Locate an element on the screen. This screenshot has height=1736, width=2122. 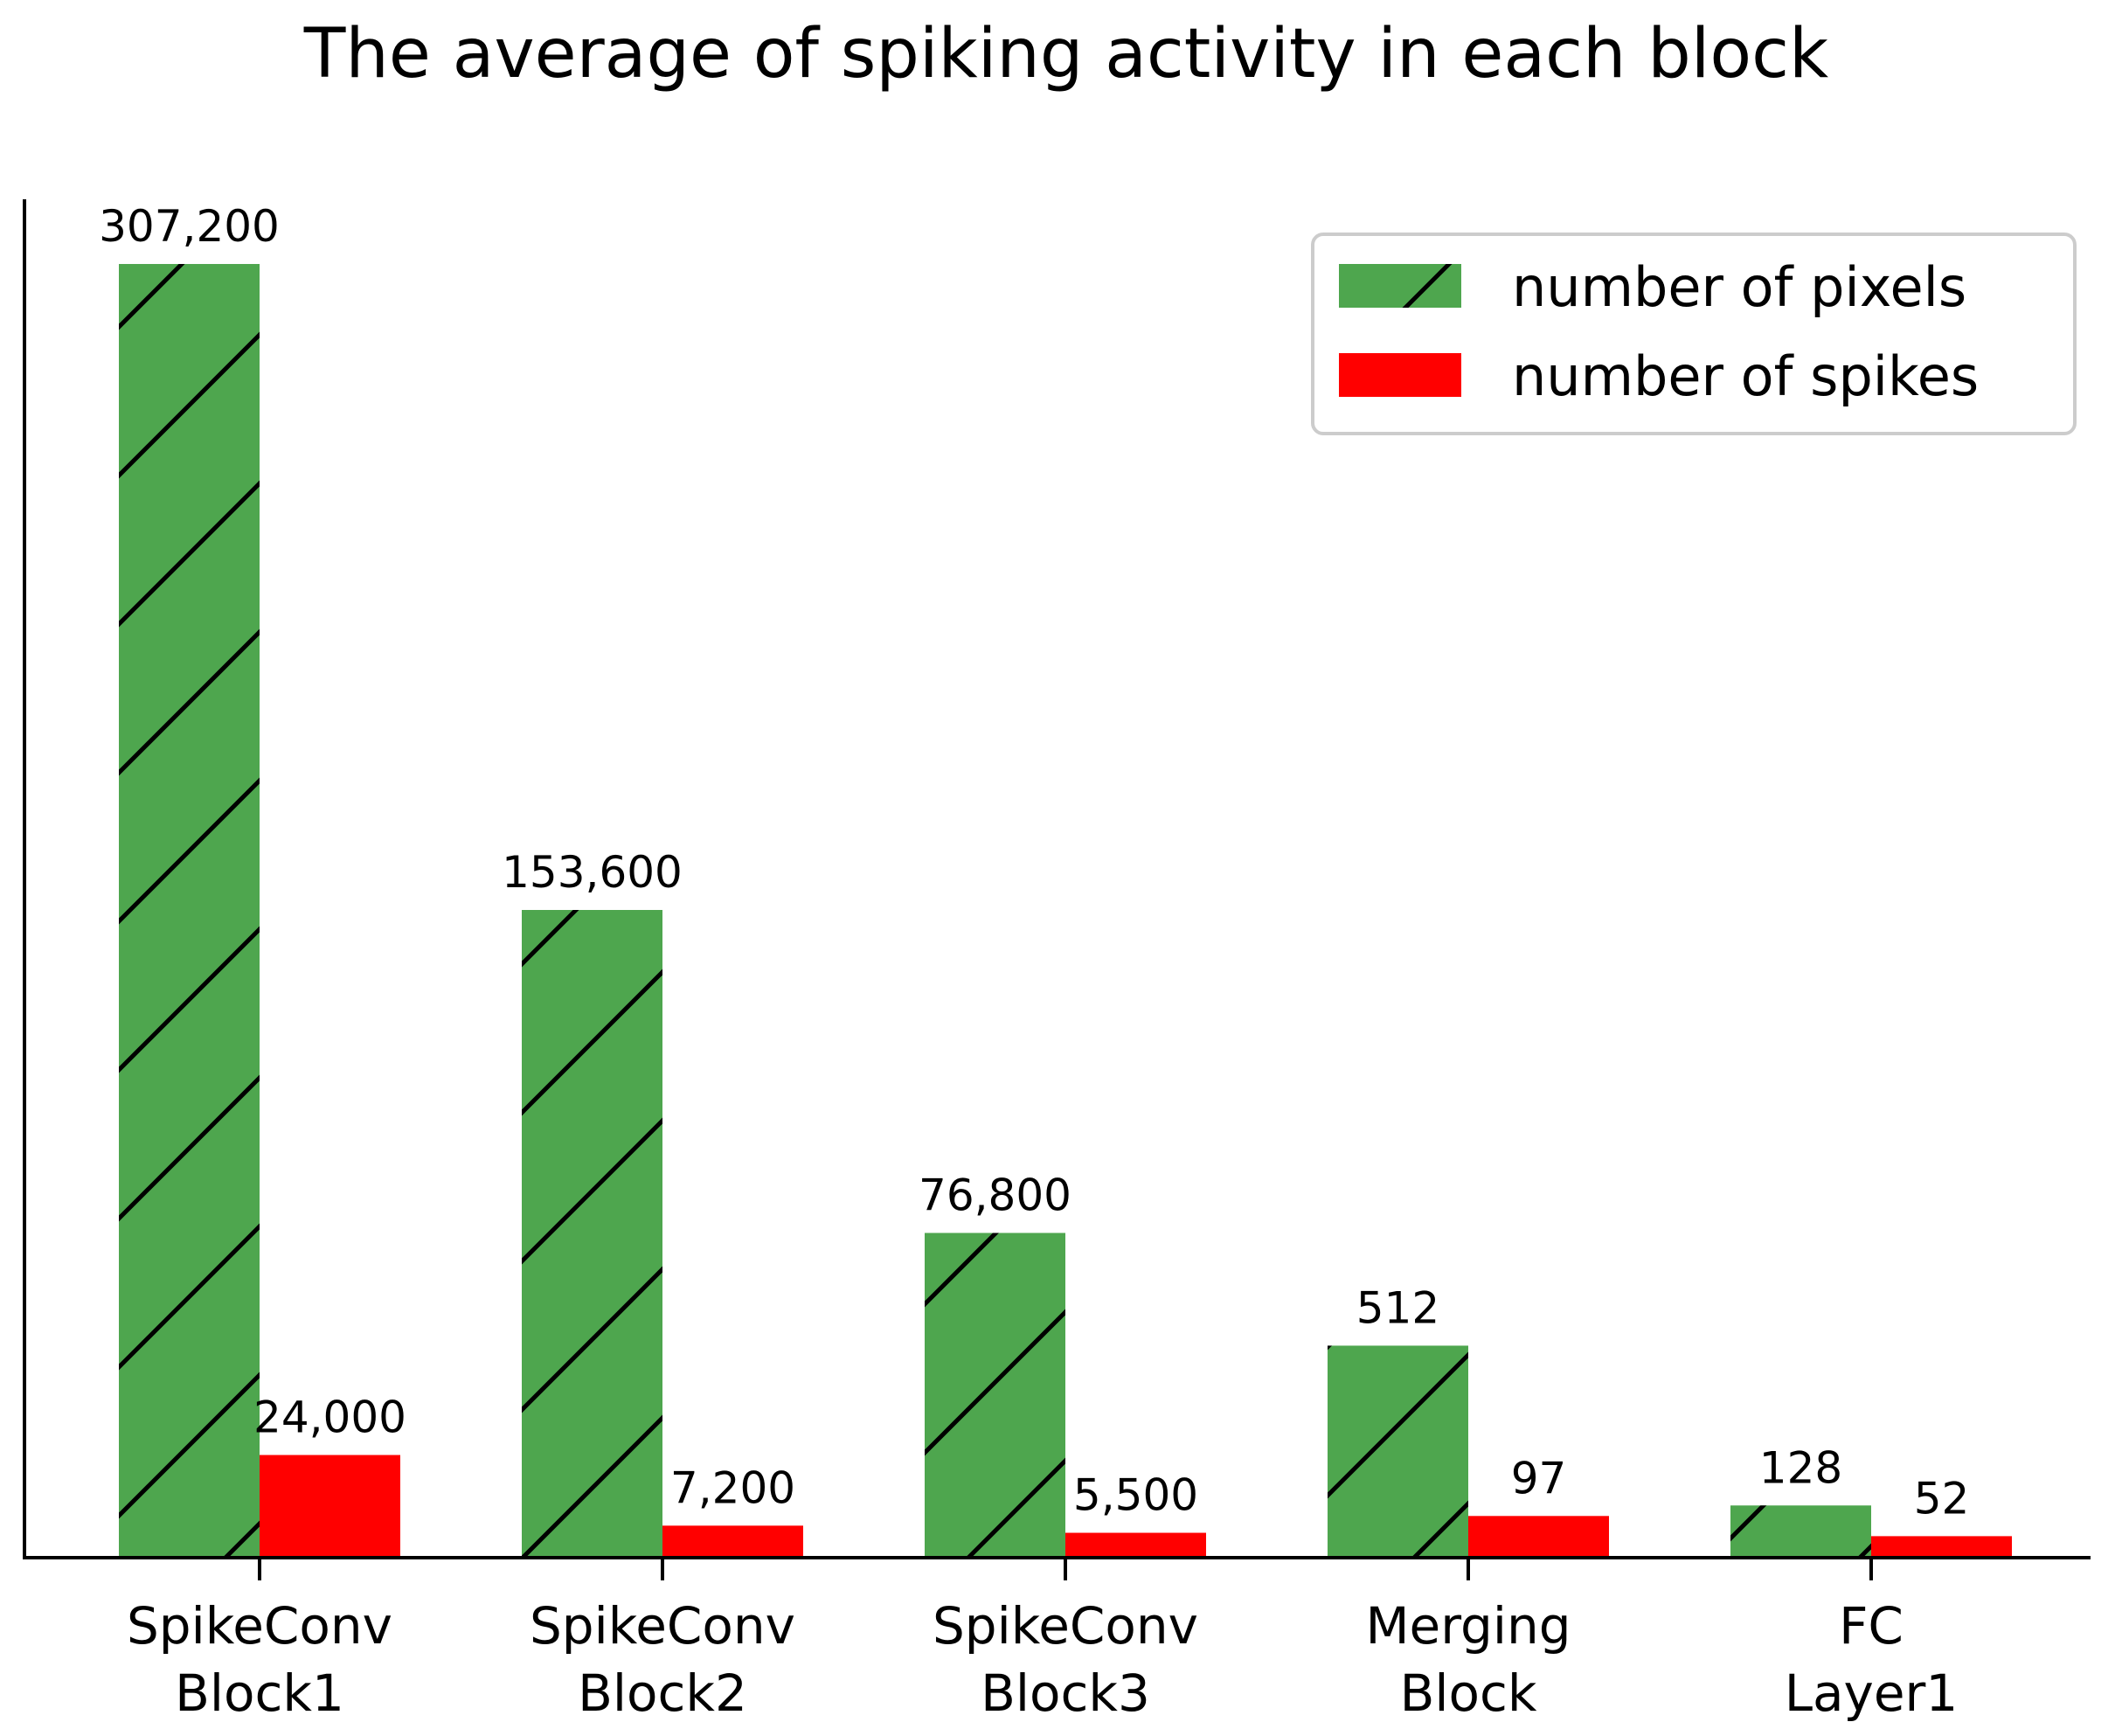
value-label-spikes-4: 97 is located at coordinates (1539, 1478).